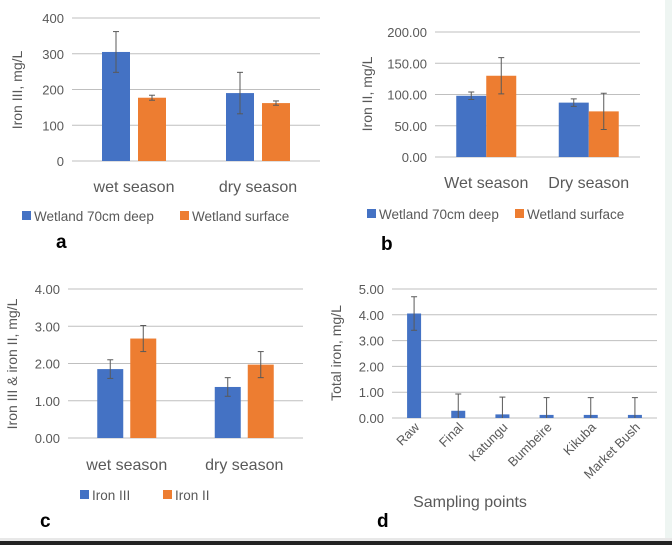 The image size is (672, 545). What do you see at coordinates (53, 18) in the screenshot?
I see `y-tick-label: 400` at bounding box center [53, 18].